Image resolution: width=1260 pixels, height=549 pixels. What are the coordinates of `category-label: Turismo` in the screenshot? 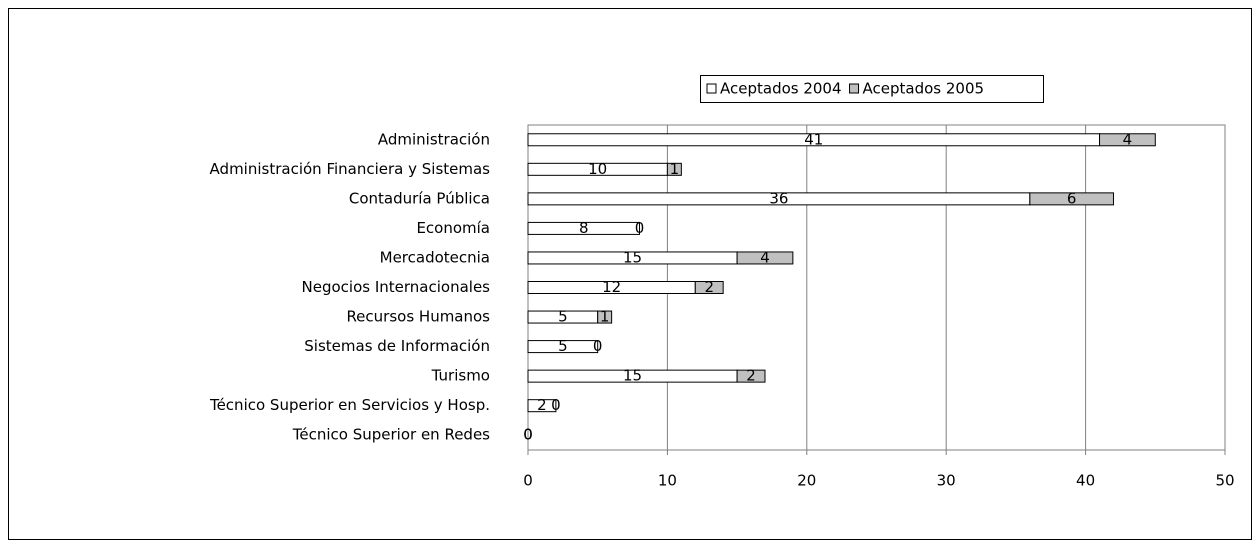 It's located at (460, 376).